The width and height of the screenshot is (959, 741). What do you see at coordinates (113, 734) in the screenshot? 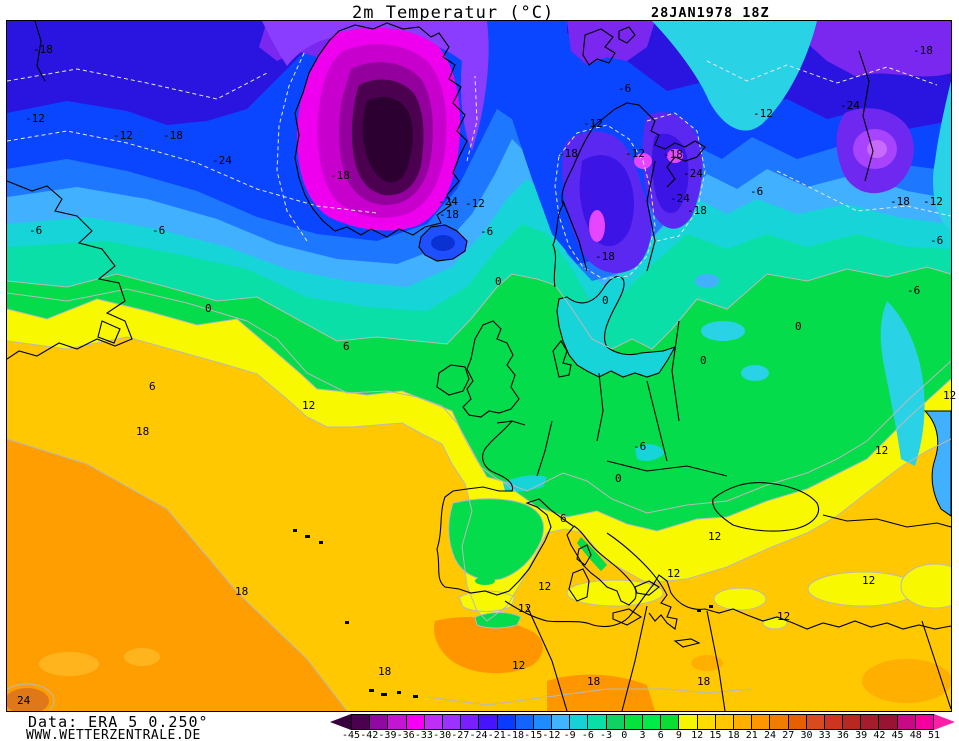
I see `website-label: WWW.WETTERZENTRALE.DE` at bounding box center [113, 734].